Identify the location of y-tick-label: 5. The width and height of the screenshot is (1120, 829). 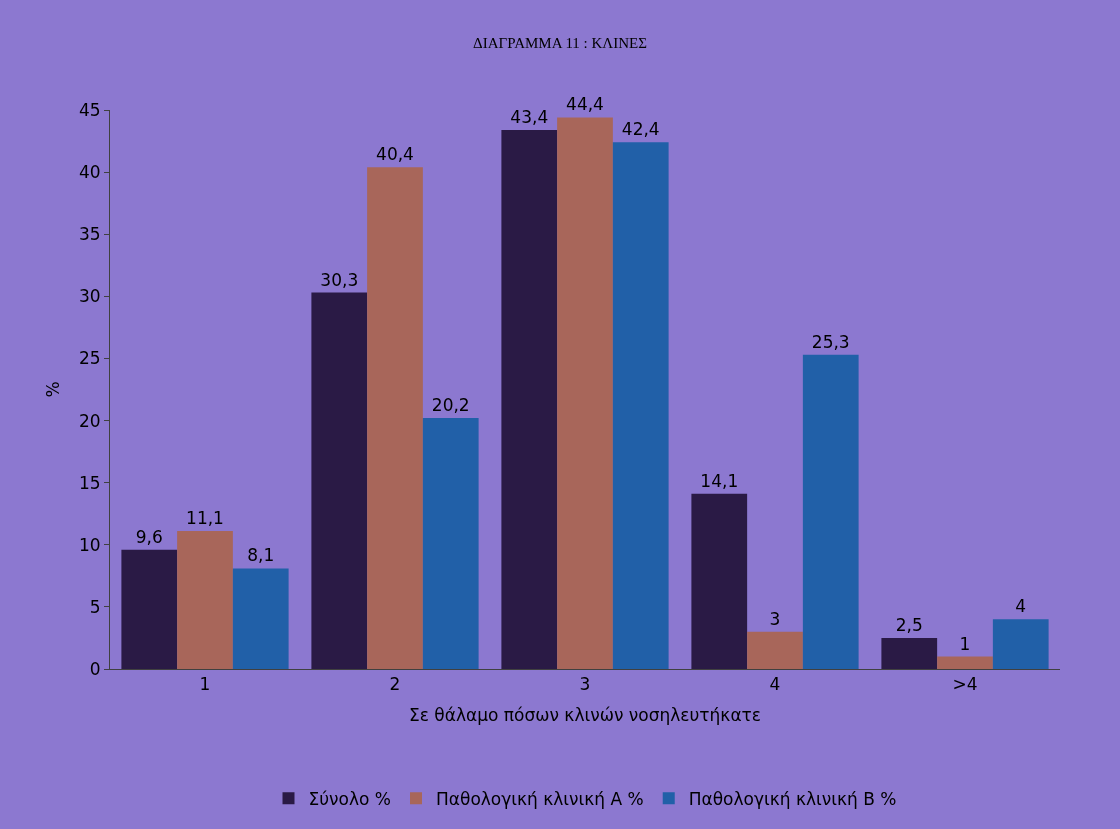
(95, 606).